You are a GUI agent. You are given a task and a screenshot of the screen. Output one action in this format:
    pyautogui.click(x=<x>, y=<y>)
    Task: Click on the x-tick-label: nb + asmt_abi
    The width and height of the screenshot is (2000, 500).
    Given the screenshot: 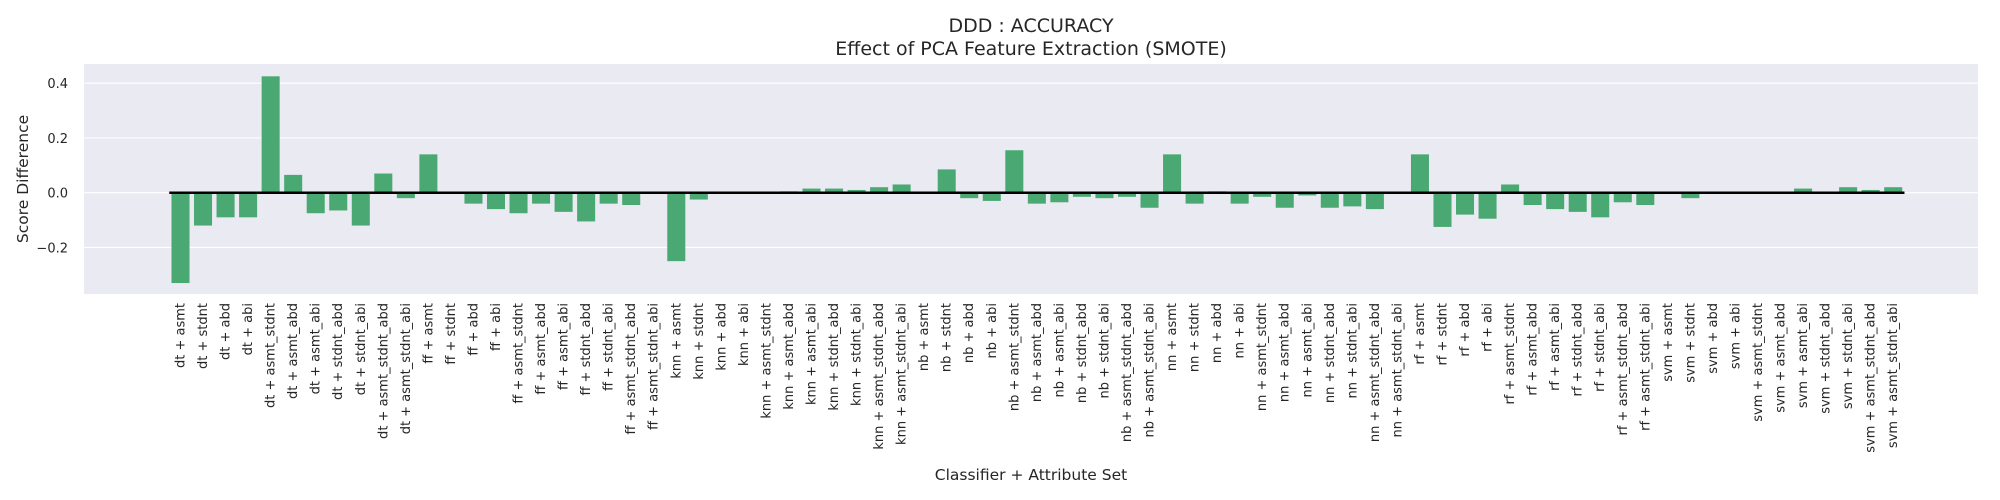 What is the action you would take?
    pyautogui.click(x=1059, y=350)
    